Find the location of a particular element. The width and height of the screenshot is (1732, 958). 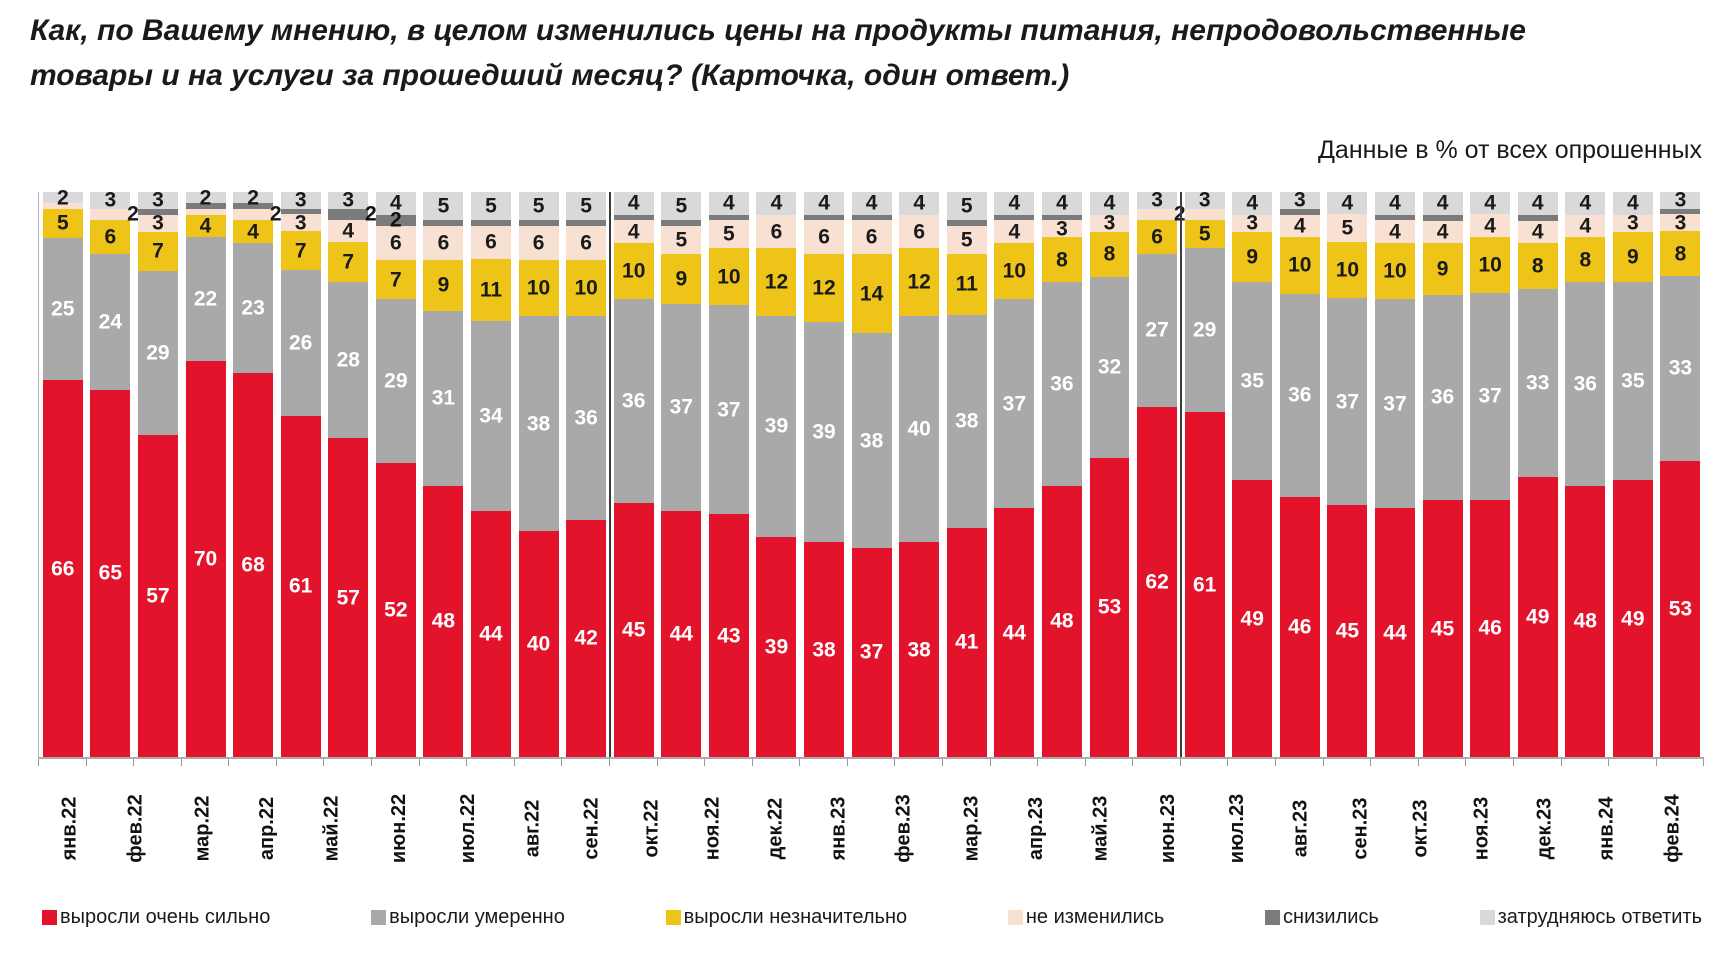

x-label-cell: май.22 is located at coordinates (332, 828).